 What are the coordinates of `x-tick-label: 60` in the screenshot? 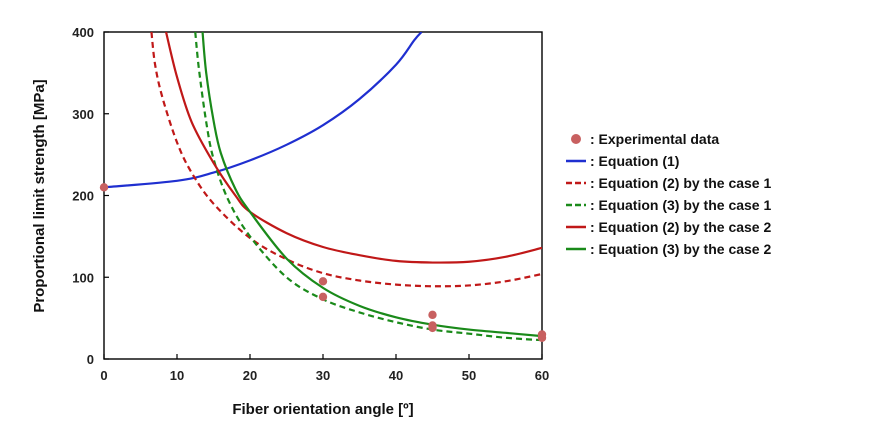 It's located at (542, 375).